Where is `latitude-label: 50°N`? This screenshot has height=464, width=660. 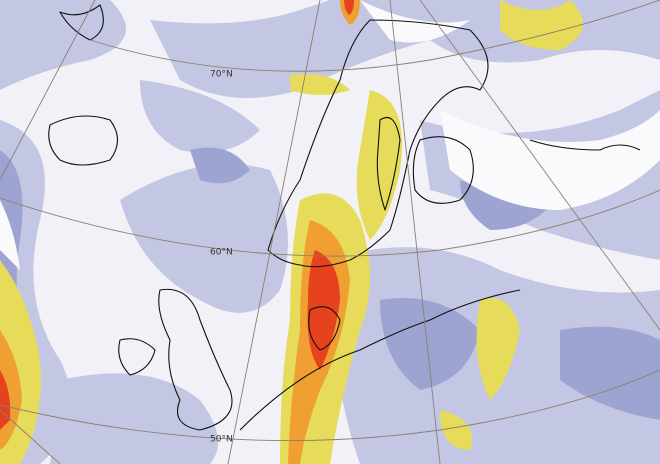 latitude-label: 50°N is located at coordinates (221, 440).